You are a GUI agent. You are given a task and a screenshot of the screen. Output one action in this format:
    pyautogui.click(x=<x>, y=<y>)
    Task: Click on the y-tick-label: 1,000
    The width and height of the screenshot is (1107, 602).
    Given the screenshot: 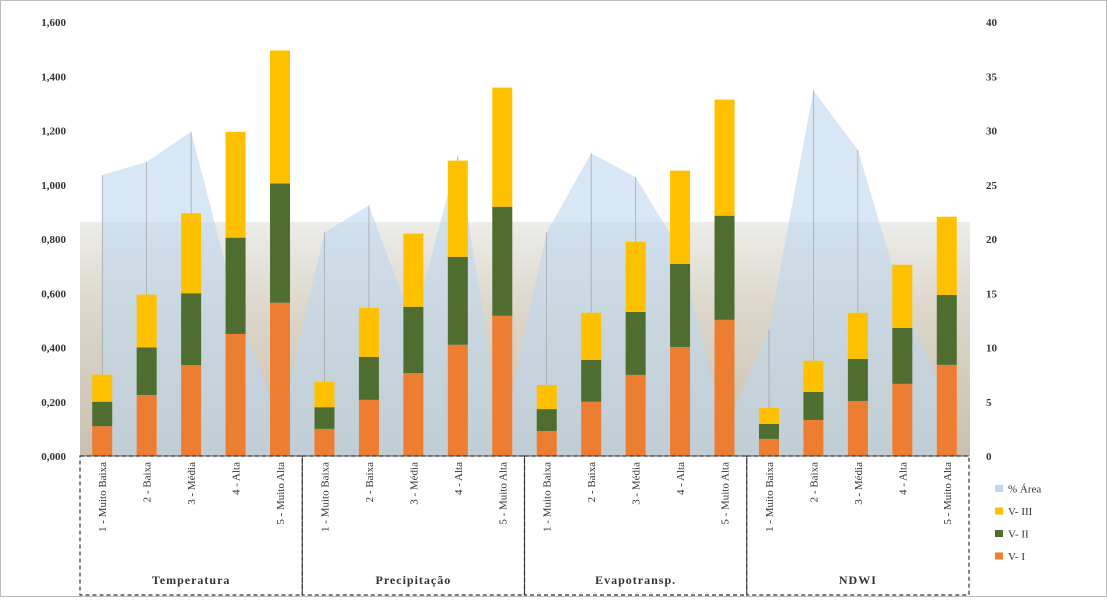 What is the action you would take?
    pyautogui.click(x=53, y=186)
    